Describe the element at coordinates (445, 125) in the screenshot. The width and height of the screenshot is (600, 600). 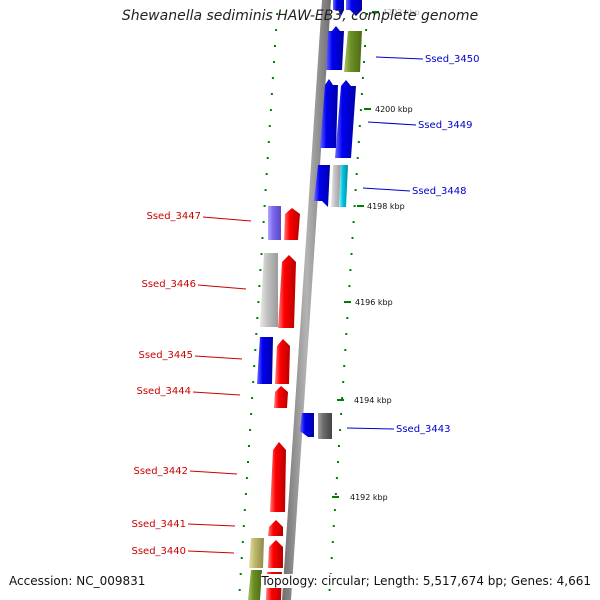
I see `gene-label-ssed-3449: Ssed_3449` at that location.